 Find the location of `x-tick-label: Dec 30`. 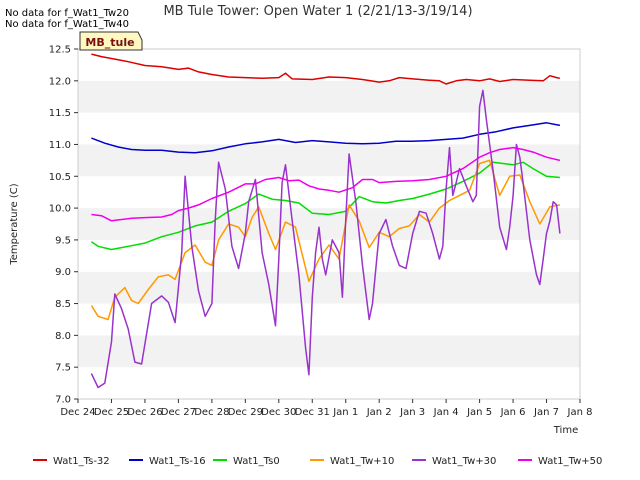

x-tick-label: Dec 30 is located at coordinates (278, 412).